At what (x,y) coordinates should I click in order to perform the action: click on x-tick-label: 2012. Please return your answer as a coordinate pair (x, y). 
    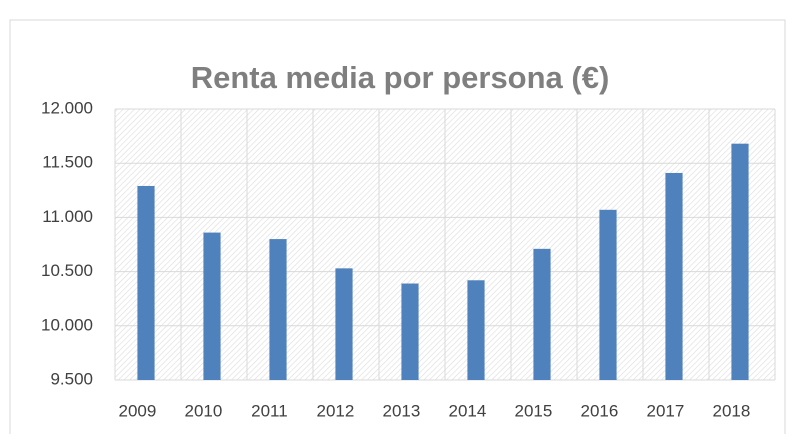
    Looking at the image, I should click on (336, 410).